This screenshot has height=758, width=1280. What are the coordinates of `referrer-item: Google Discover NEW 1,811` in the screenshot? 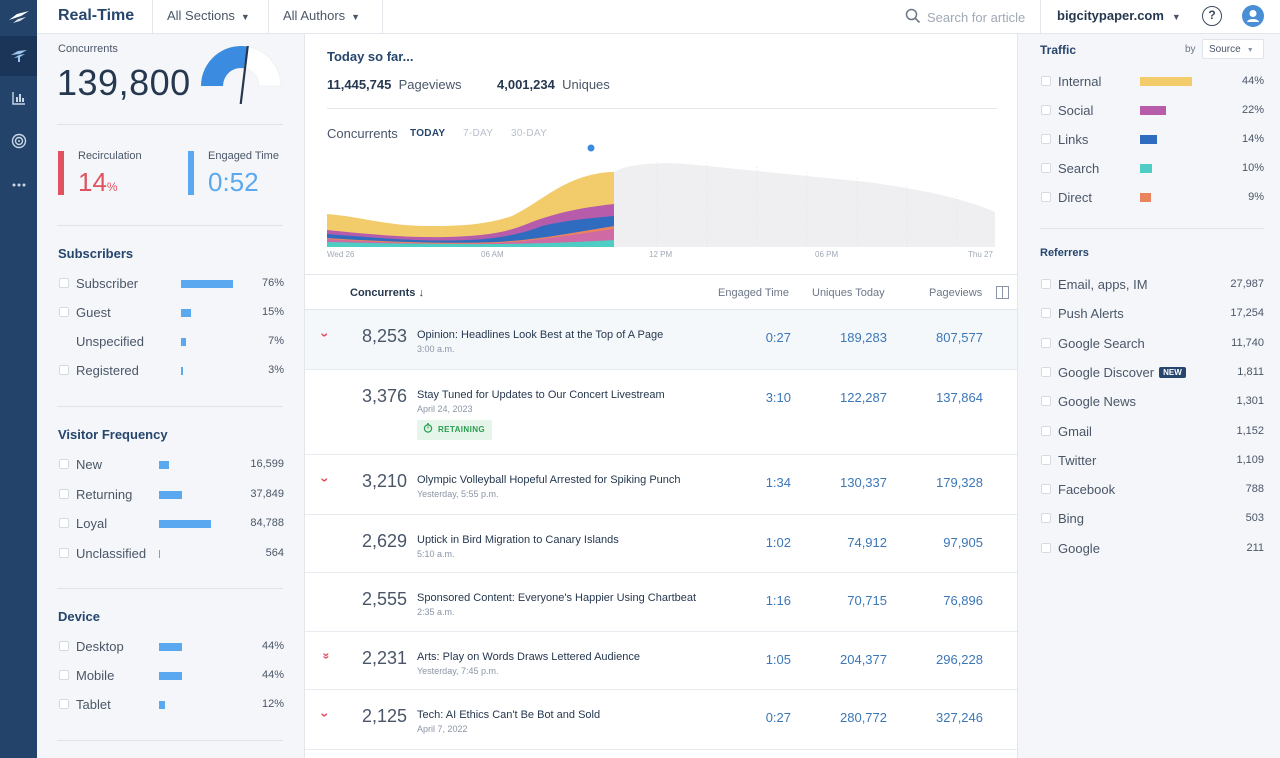 It's located at (1152, 373).